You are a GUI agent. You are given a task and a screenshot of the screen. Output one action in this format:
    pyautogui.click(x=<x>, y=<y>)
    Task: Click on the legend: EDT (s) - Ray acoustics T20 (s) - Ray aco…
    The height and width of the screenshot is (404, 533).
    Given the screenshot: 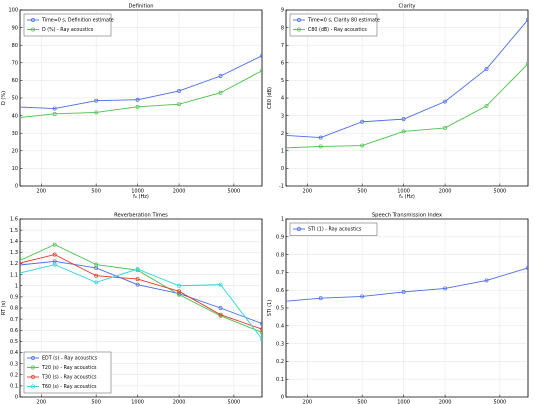 What is the action you would take?
    pyautogui.click(x=67, y=372)
    